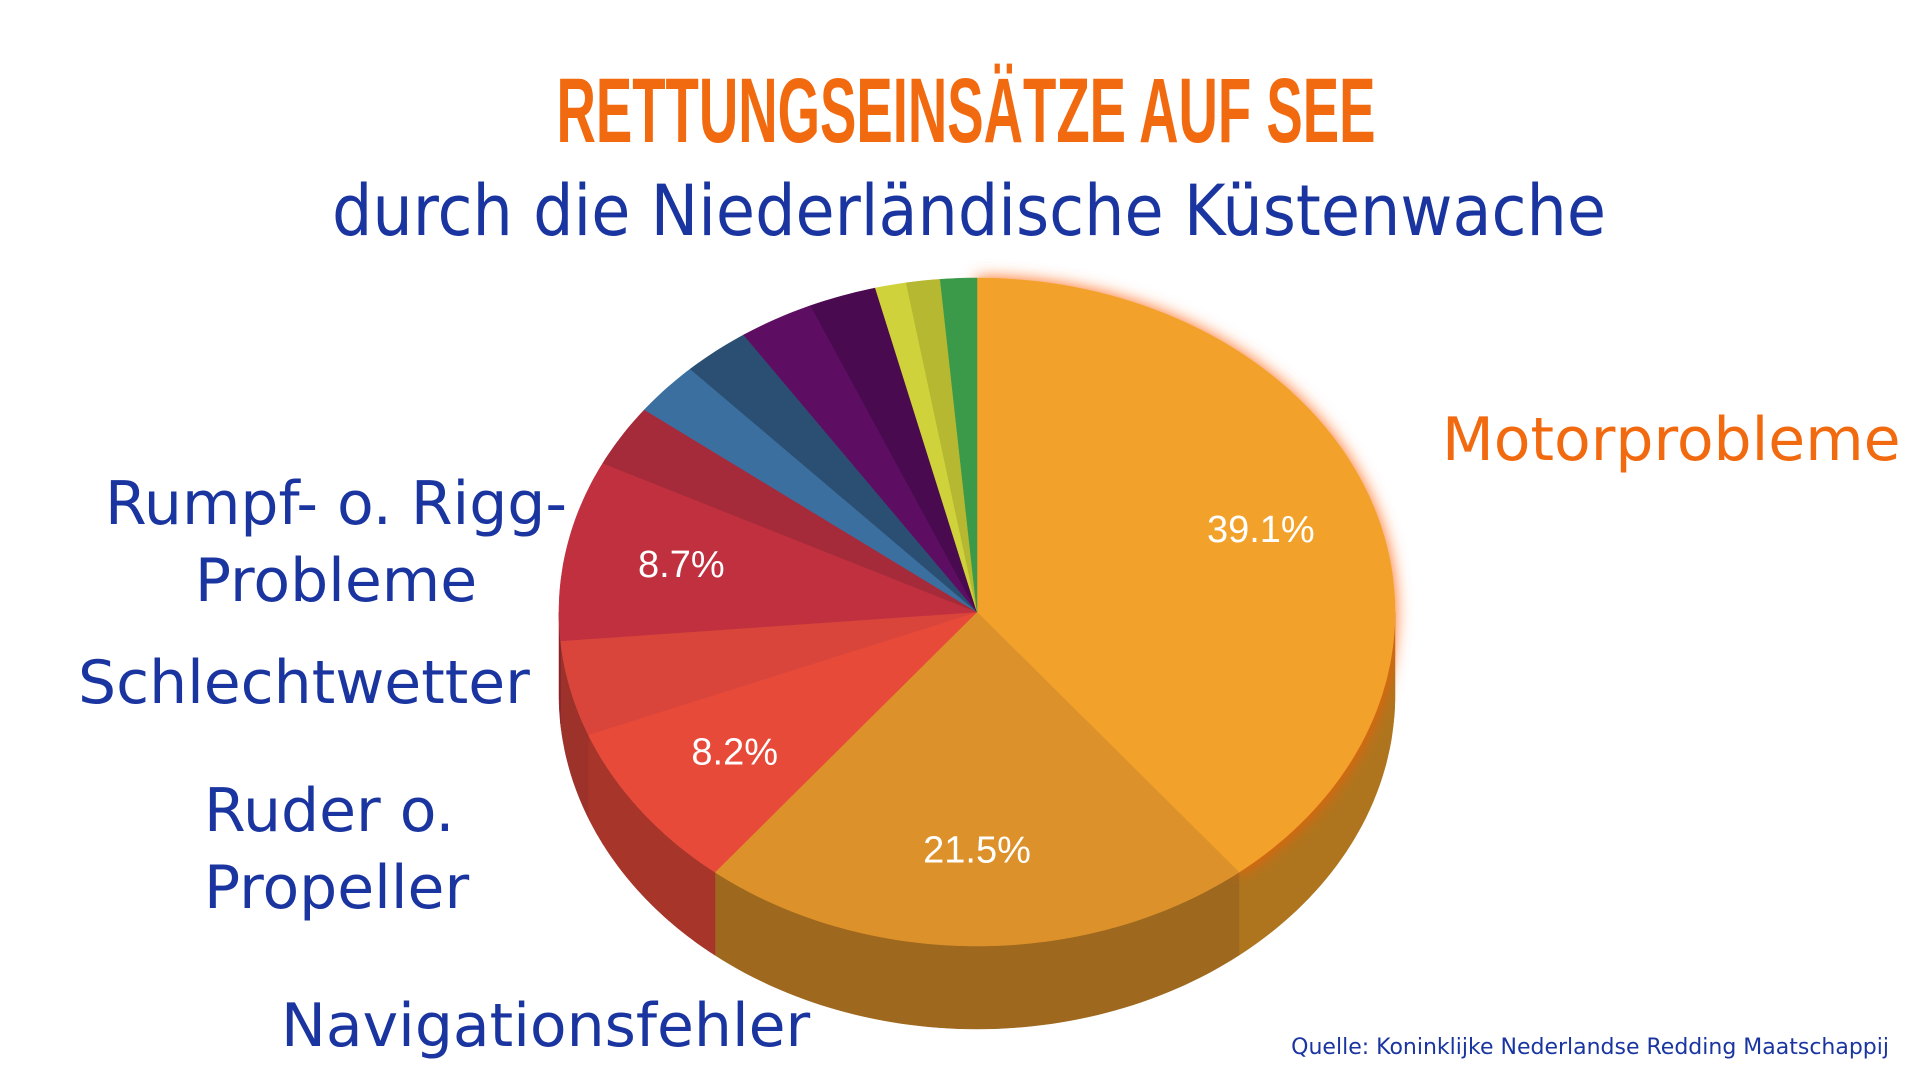 This screenshot has height=1080, width=1920. I want to click on chart-subtitle: durch die Niederländische Küstenwache, so click(969, 211).